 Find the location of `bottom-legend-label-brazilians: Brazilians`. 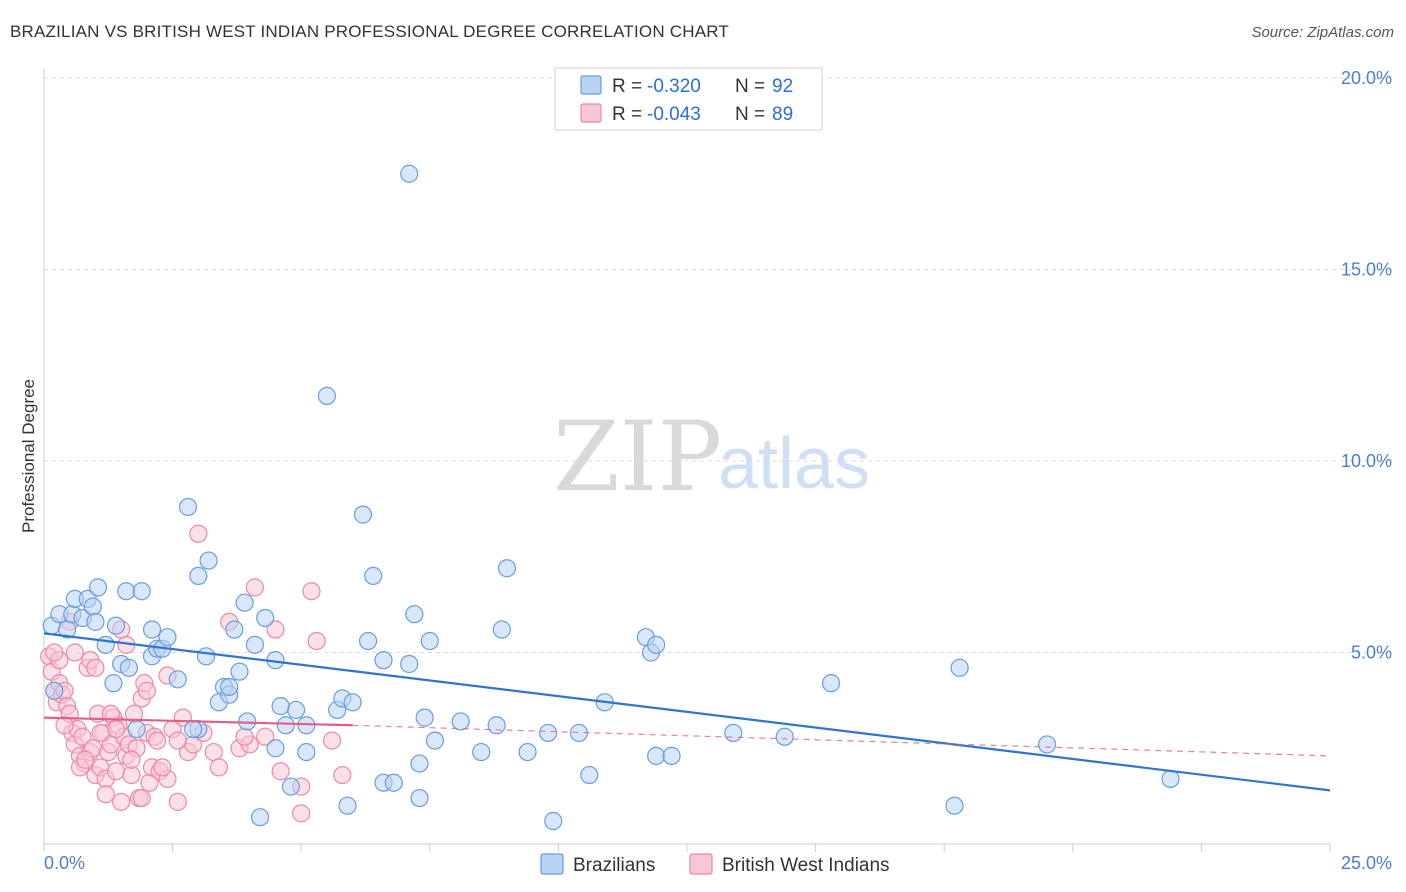

bottom-legend-label-brazilians: Brazilians is located at coordinates (614, 865).